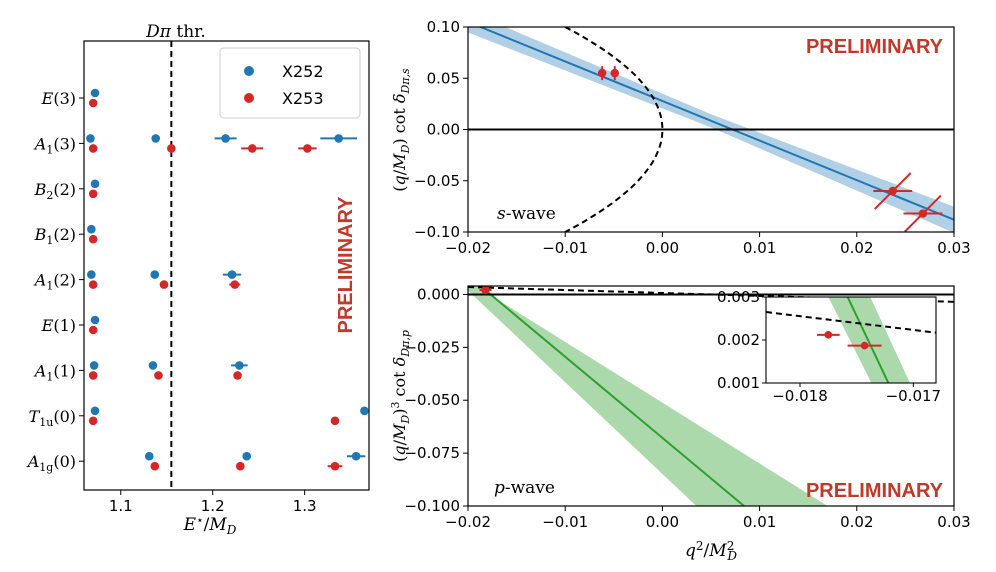  Describe the element at coordinates (662, 248) in the screenshot. I see `swave-xtick-label-2: 0.00` at that location.